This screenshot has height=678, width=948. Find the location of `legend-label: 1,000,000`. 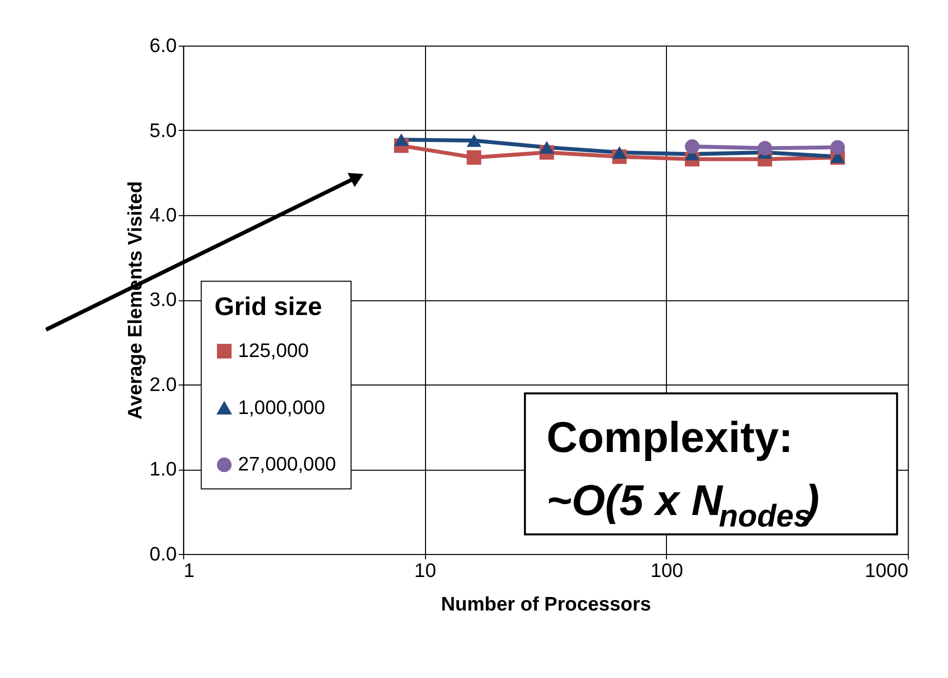

legend-label: 1,000,000 is located at coordinates (282, 407).